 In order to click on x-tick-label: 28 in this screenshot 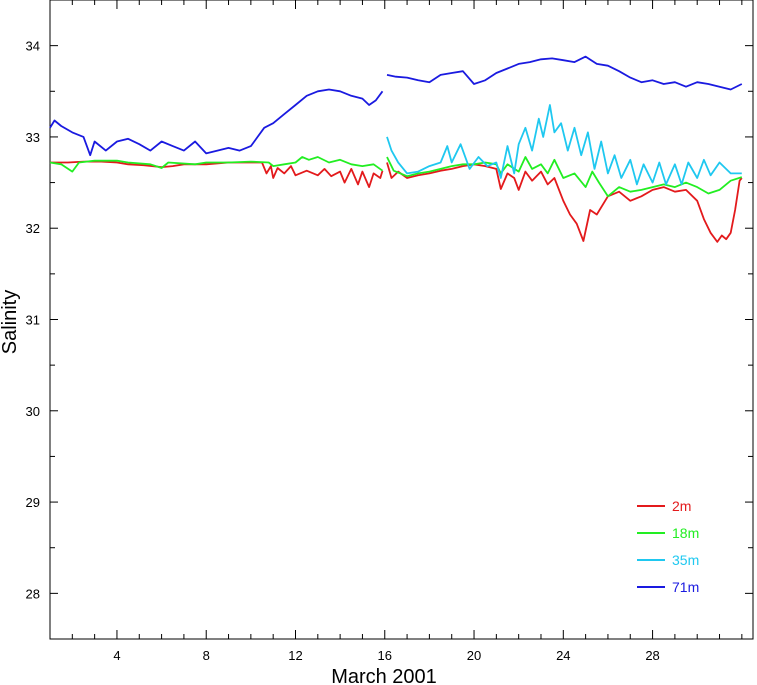, I will do `click(652, 655)`.